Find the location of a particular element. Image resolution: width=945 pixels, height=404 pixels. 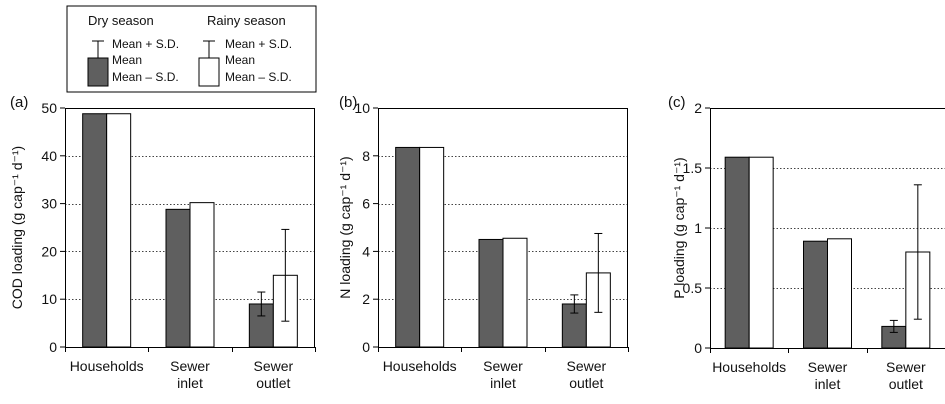

y-tick-label: 50 is located at coordinates (49, 108).